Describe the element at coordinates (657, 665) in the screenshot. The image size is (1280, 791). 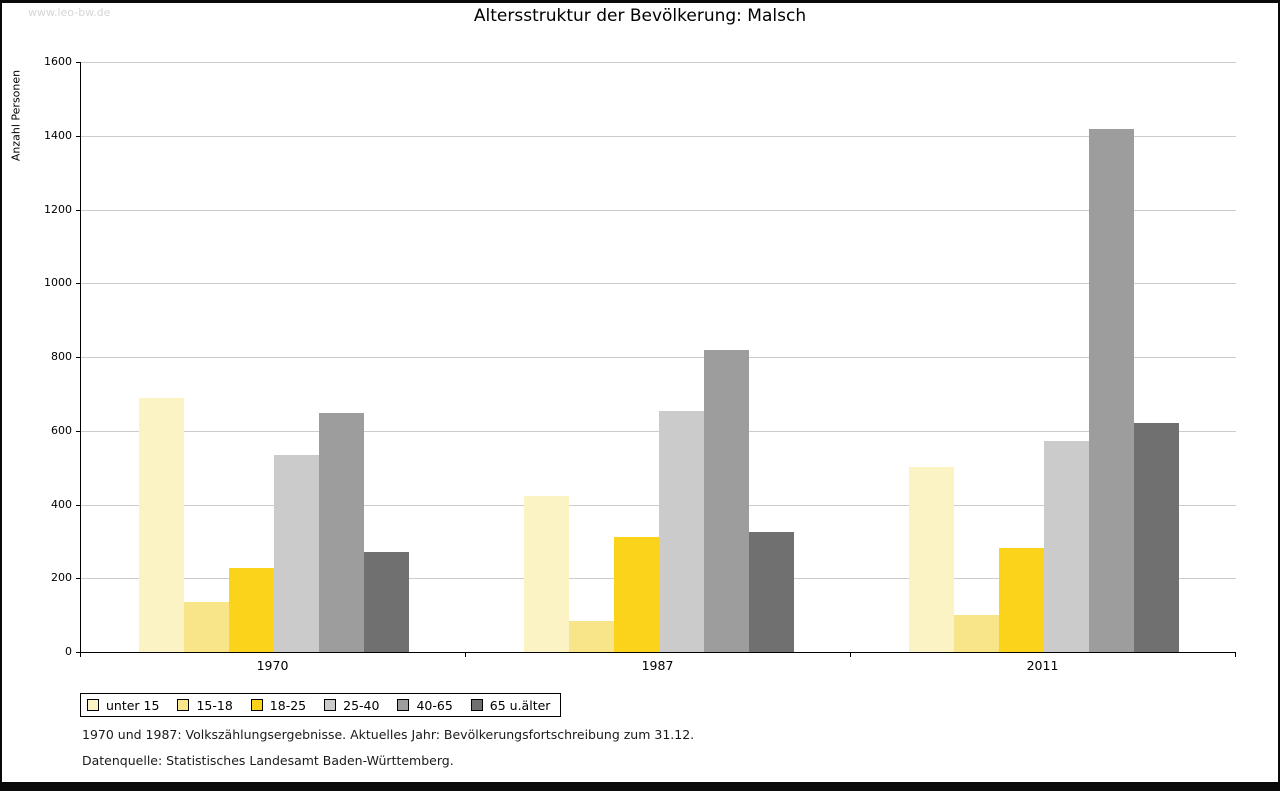
I see `x-axis-label: 1987` at that location.